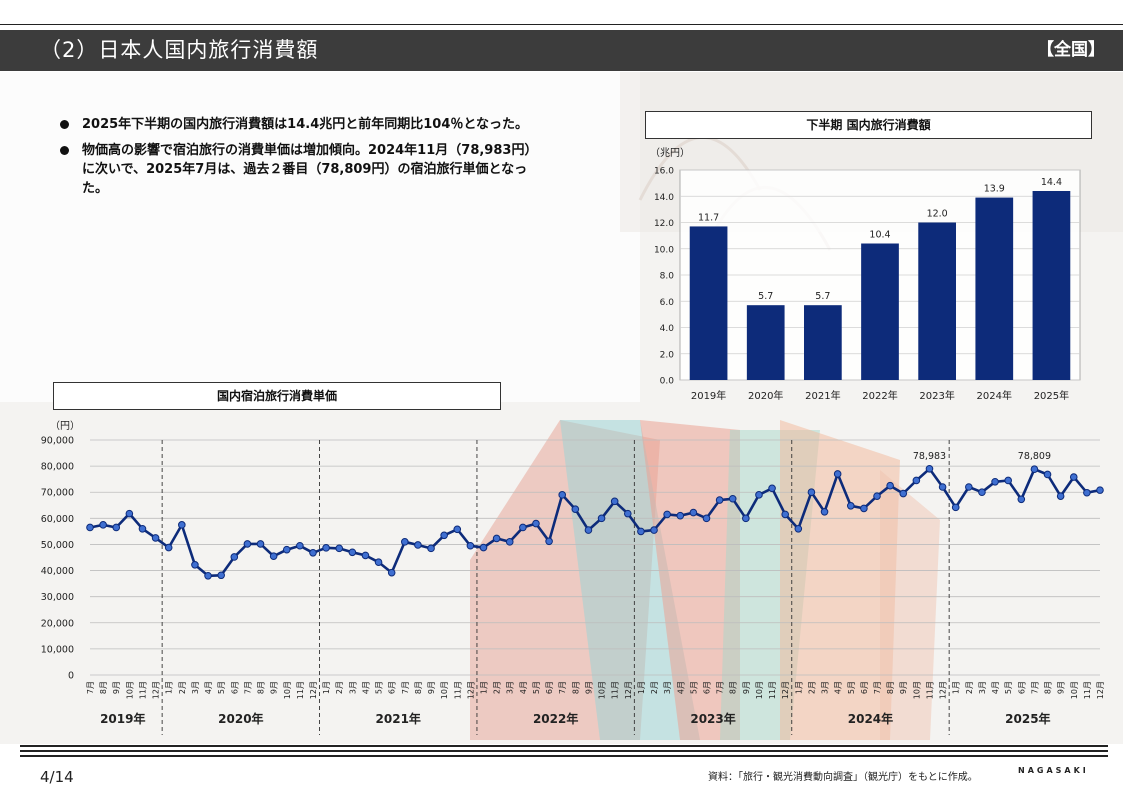 This screenshot has width=1123, height=794. What do you see at coordinates (1071, 50) in the screenshot?
I see `region-badge: 【全国】` at bounding box center [1071, 50].